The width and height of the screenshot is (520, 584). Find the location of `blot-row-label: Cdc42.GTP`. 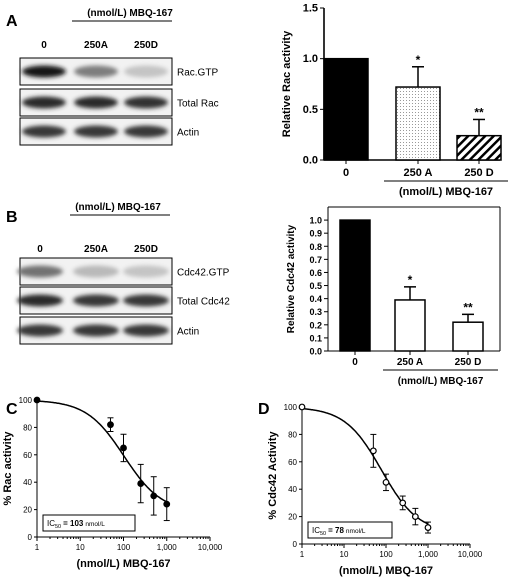

blot-row-label: Cdc42.GTP is located at coordinates (203, 273).